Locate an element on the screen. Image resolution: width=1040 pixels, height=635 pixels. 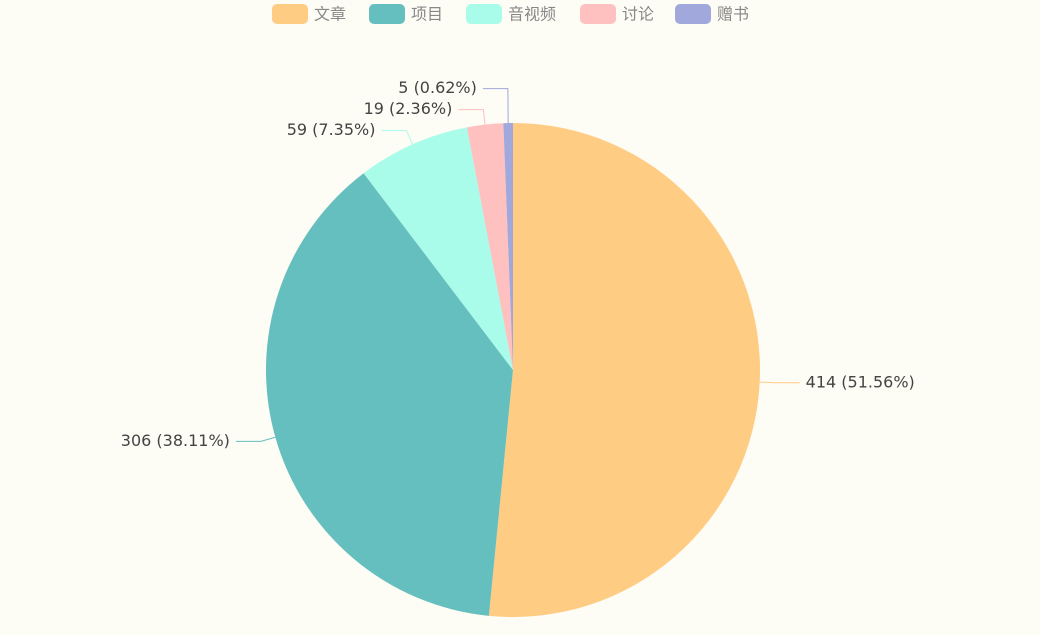
data-label: 414 (51.56%) is located at coordinates (860, 381).